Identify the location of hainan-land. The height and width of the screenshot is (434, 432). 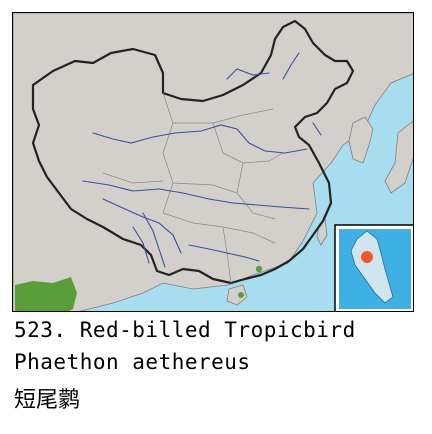
(237, 295).